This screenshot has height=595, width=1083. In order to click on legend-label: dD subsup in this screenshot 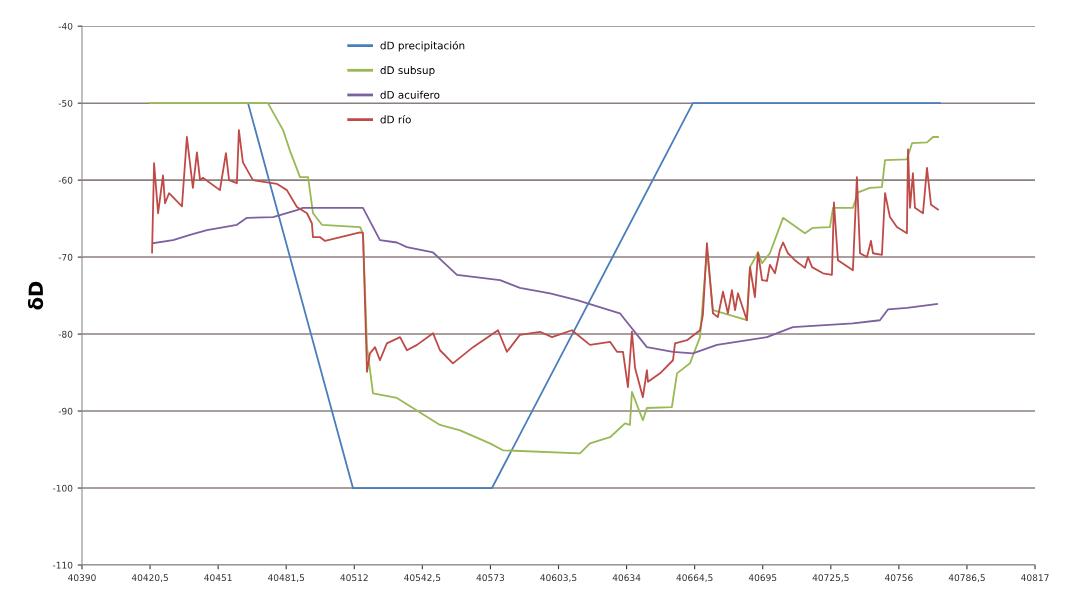, I will do `click(407, 71)`.